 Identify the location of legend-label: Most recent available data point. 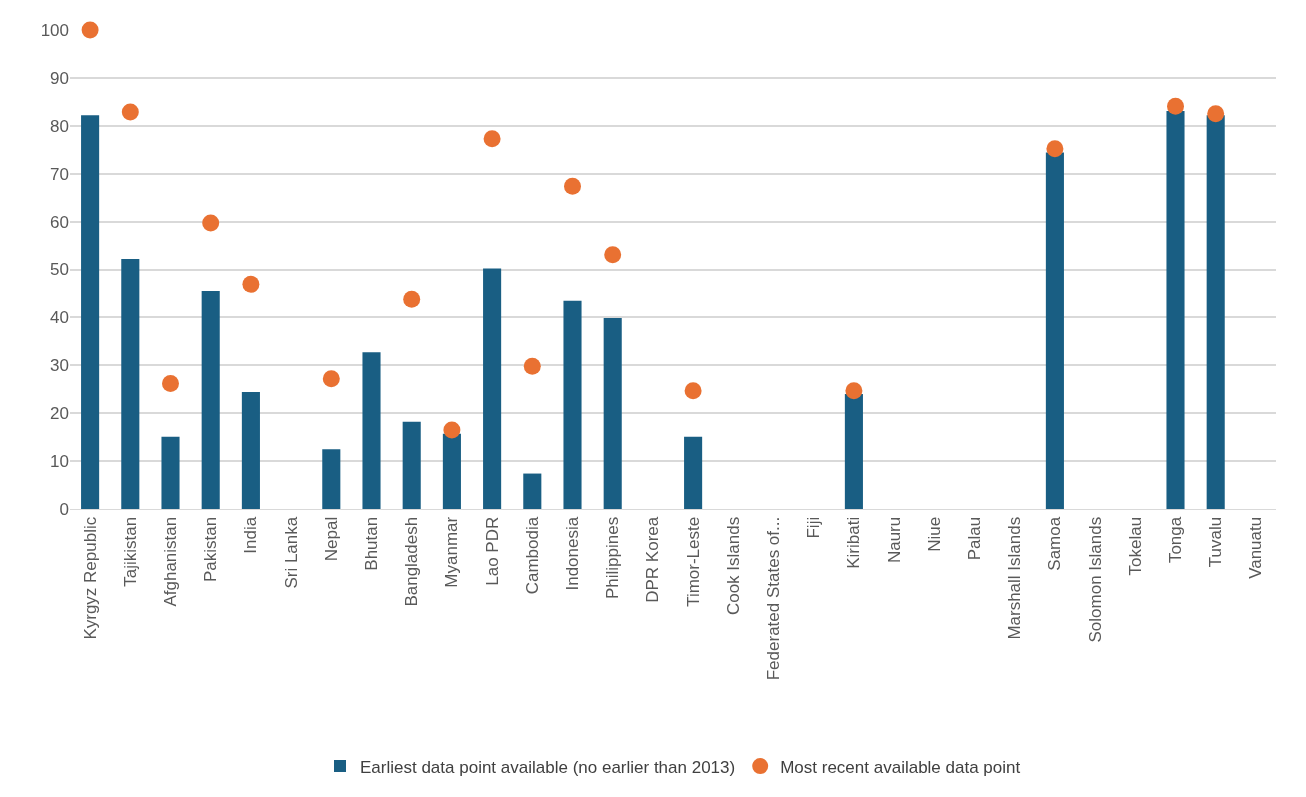
(900, 767).